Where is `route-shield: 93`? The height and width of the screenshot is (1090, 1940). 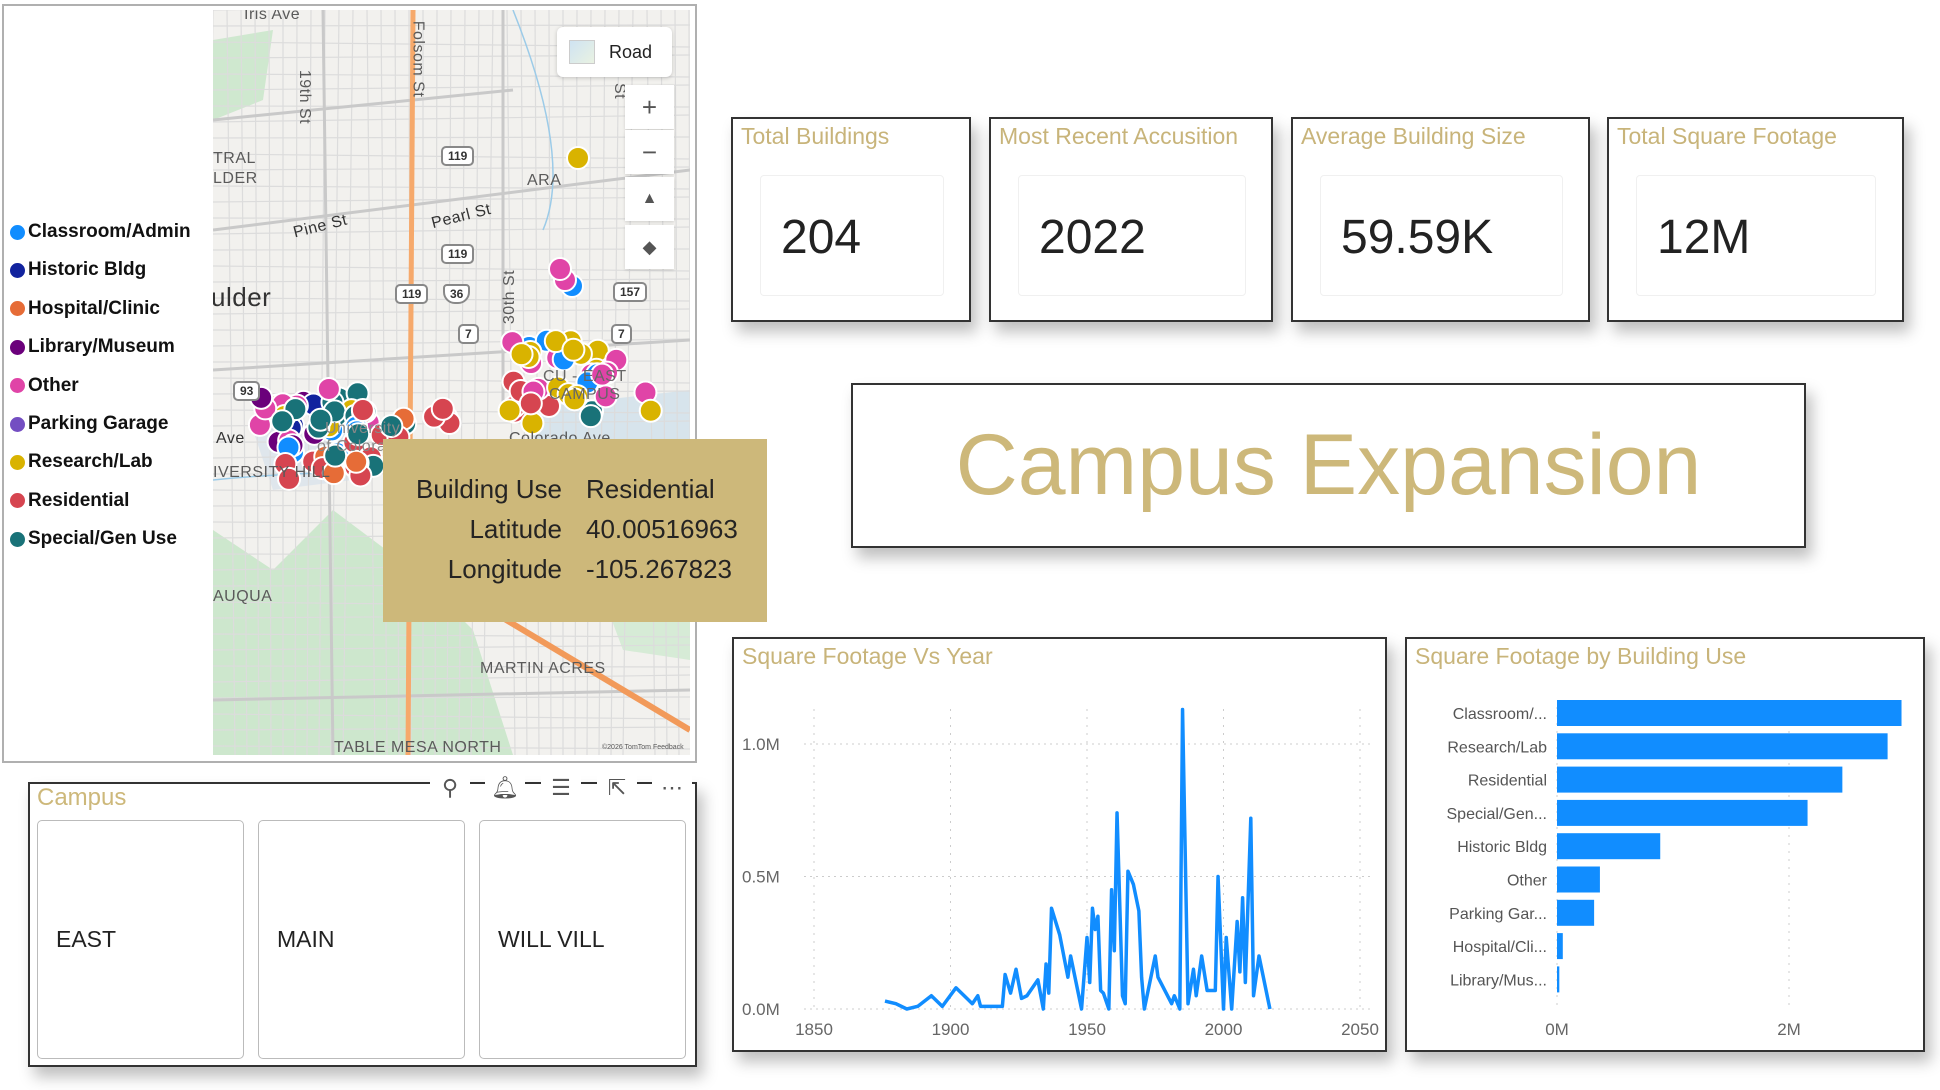 route-shield: 93 is located at coordinates (247, 391).